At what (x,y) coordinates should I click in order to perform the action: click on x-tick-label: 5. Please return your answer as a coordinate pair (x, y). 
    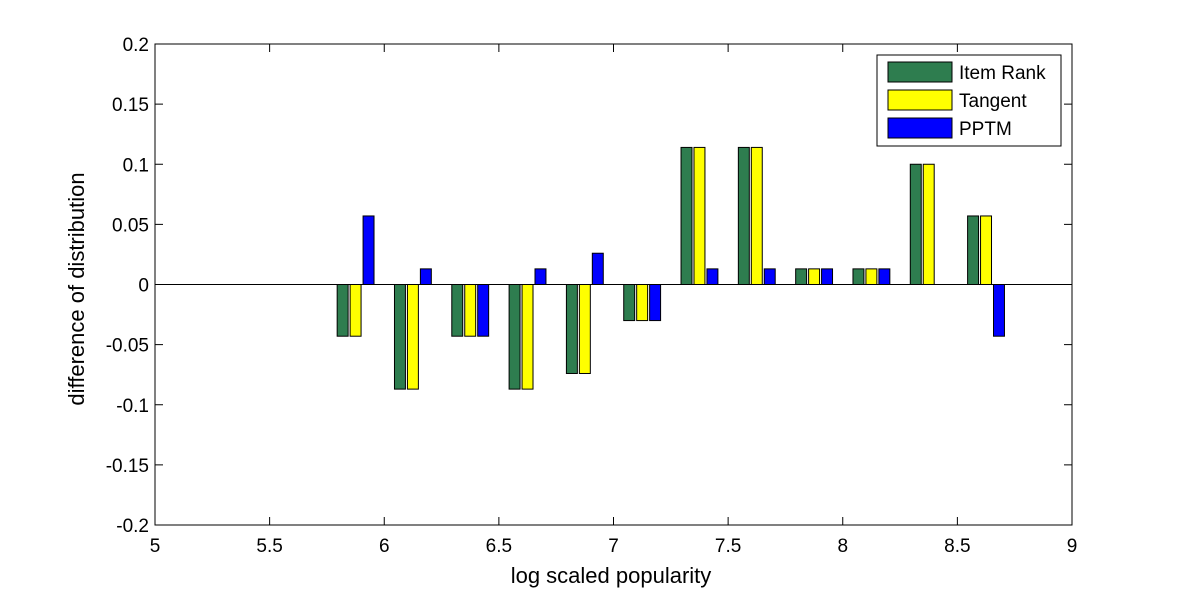
    Looking at the image, I should click on (155, 546).